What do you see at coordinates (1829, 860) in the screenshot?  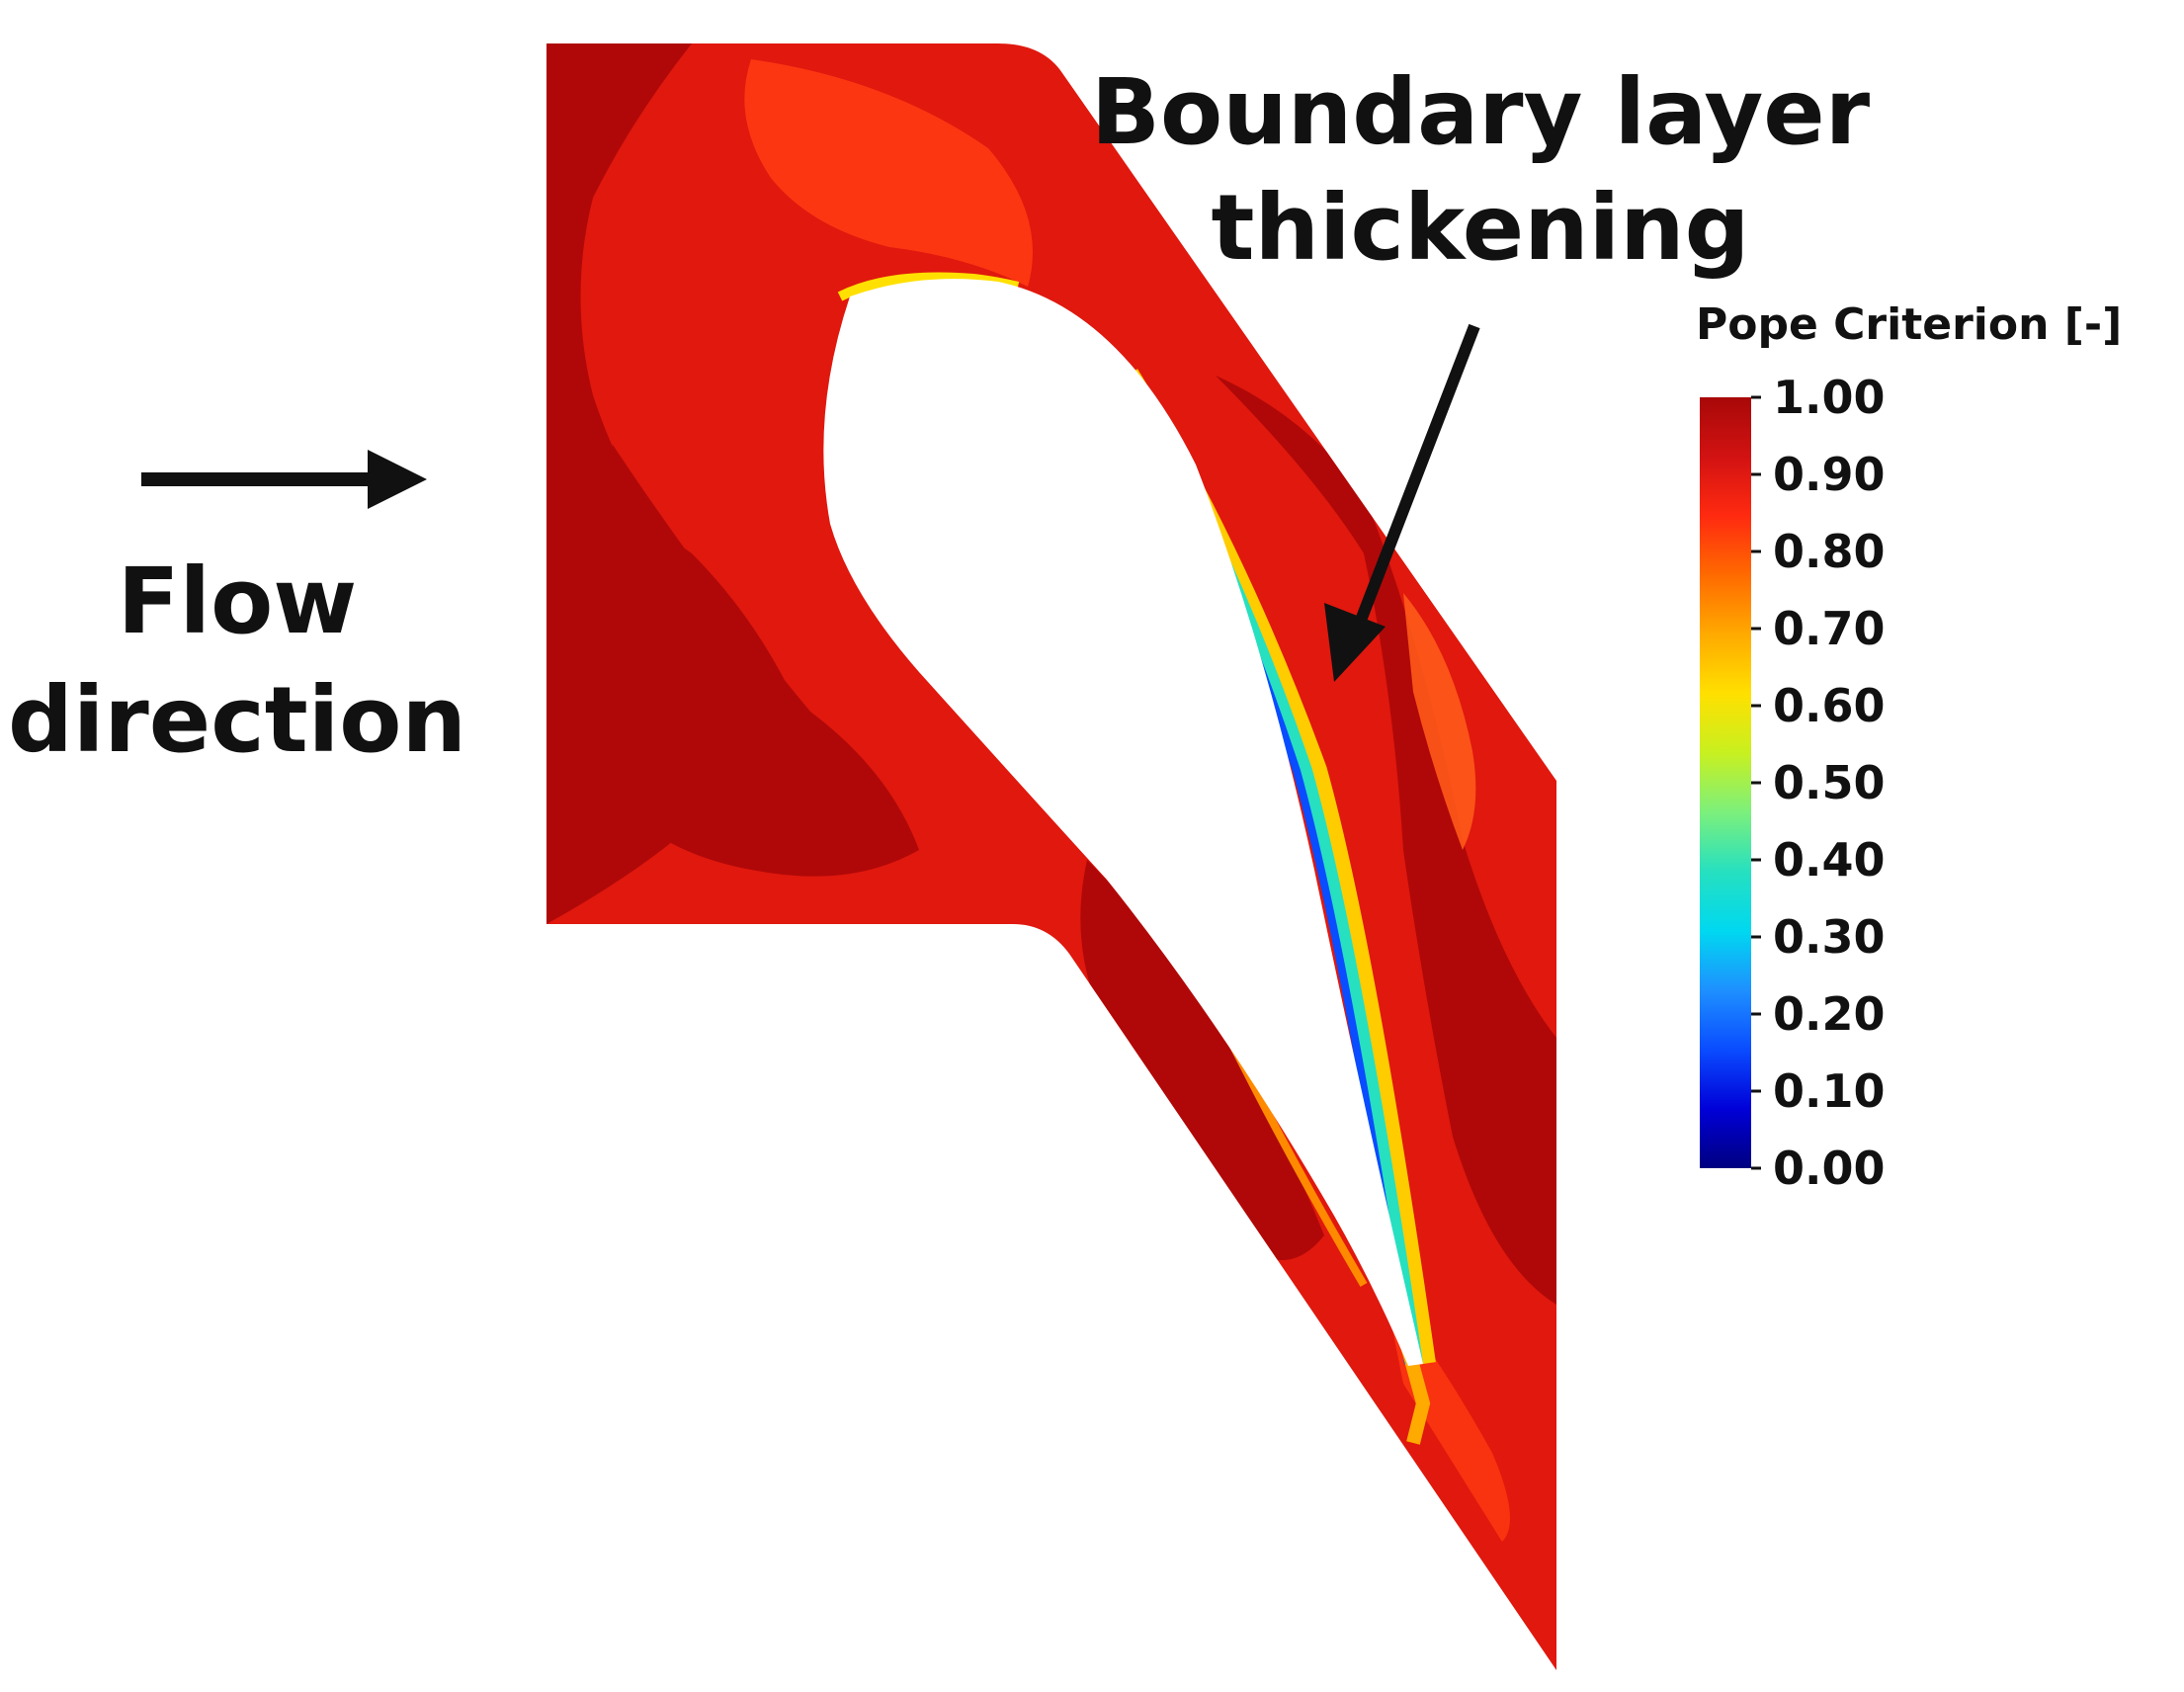 I see `colorbar-tick-label: 0.40` at bounding box center [1829, 860].